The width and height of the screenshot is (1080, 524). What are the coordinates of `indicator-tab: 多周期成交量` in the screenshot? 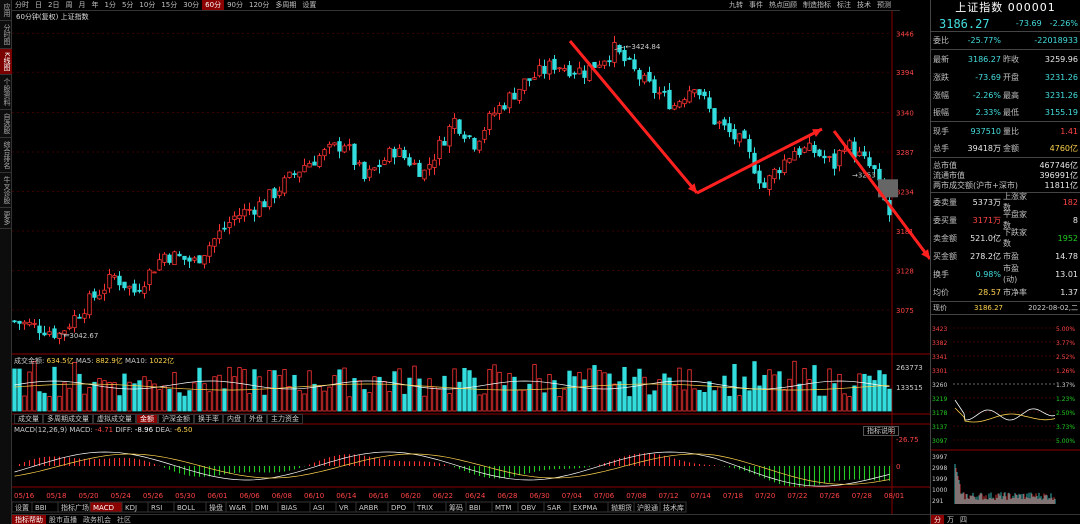 It's located at (68, 419).